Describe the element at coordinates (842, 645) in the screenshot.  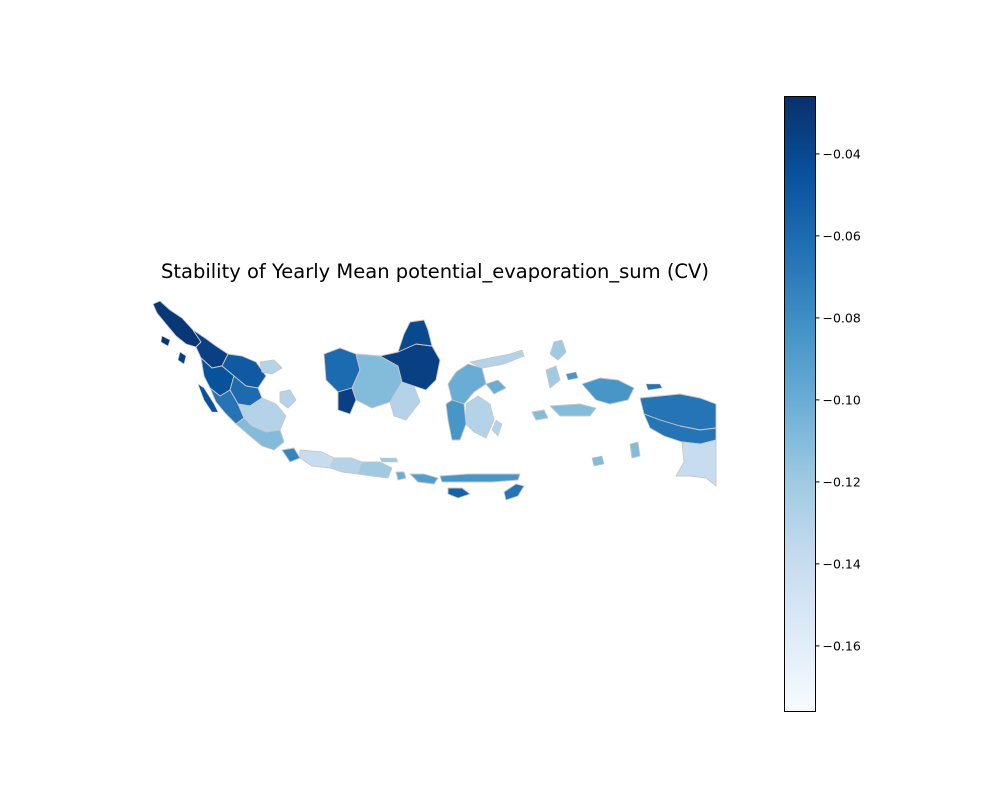
I see `colorbar-tick-label: −0.16` at that location.